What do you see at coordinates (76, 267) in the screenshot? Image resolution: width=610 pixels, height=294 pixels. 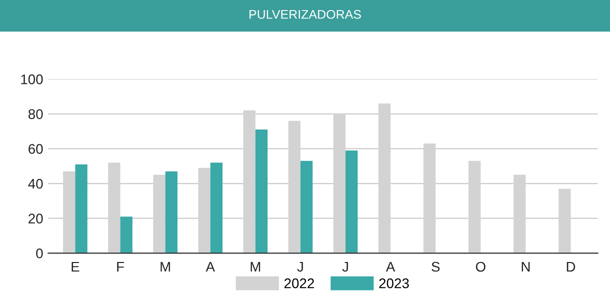 I see `x-tick-label: E` at bounding box center [76, 267].